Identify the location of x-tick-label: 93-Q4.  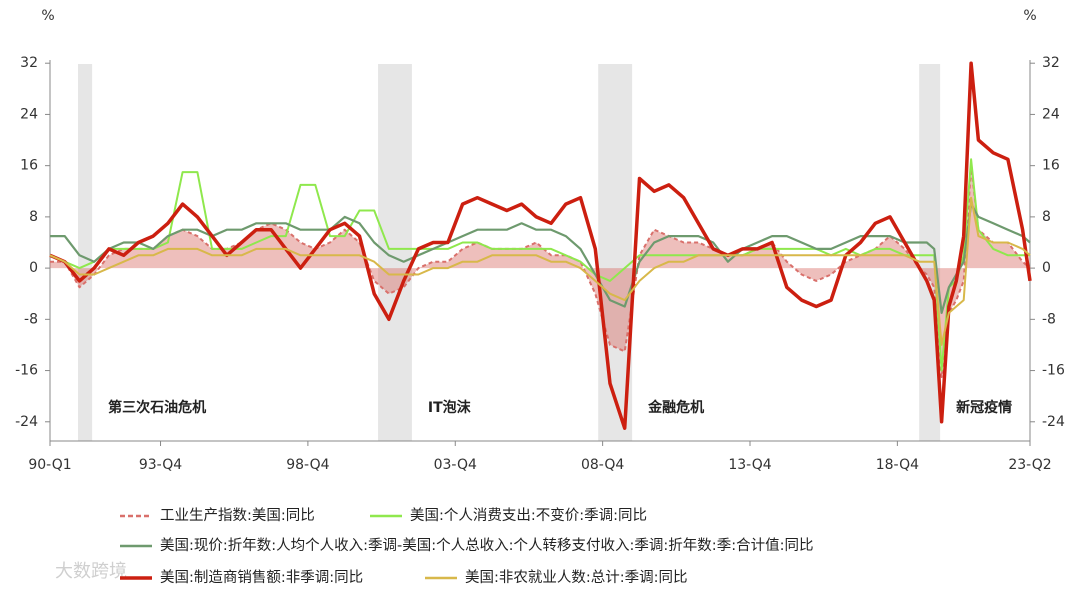
(160, 465).